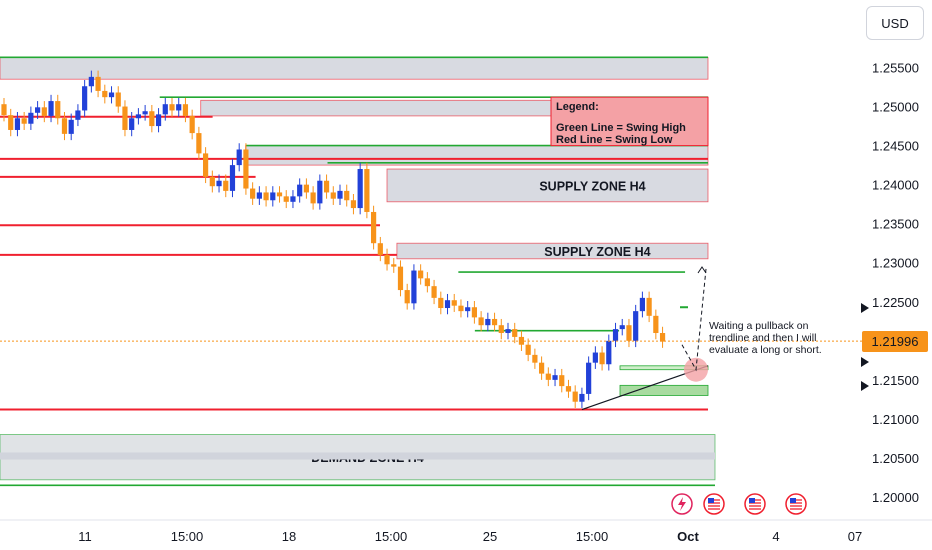 The width and height of the screenshot is (932, 550). What do you see at coordinates (490, 536) in the screenshot?
I see `x-tick-label: 25` at bounding box center [490, 536].